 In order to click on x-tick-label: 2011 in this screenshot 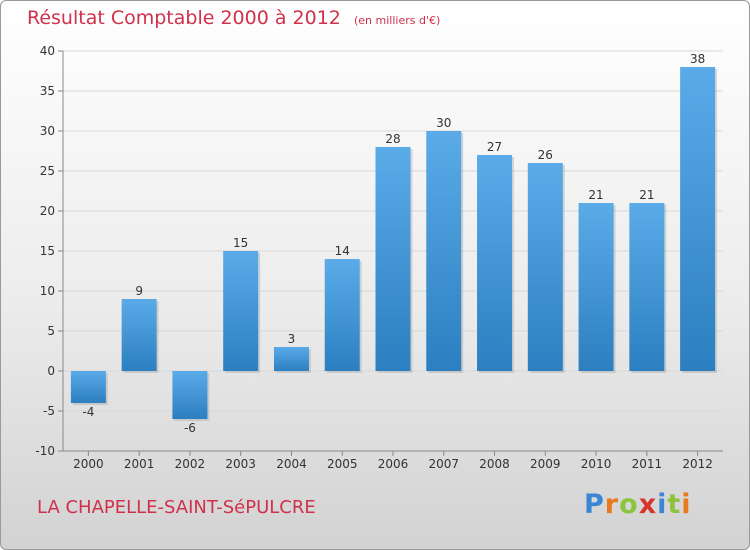, I will do `click(647, 464)`.